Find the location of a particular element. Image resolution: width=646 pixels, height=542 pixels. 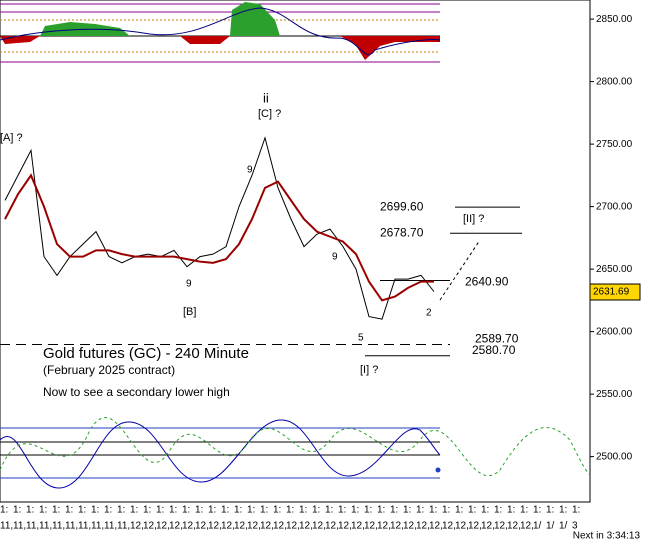

bottom-oscillator is located at coordinates (295, 453).